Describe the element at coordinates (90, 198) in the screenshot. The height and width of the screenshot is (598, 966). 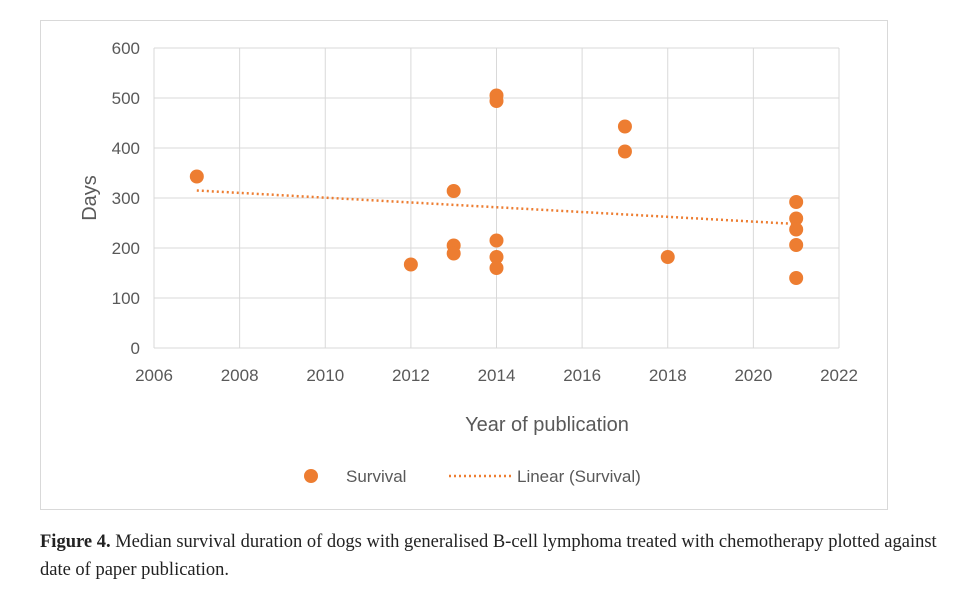
I see `y-axis-title: Days` at that location.